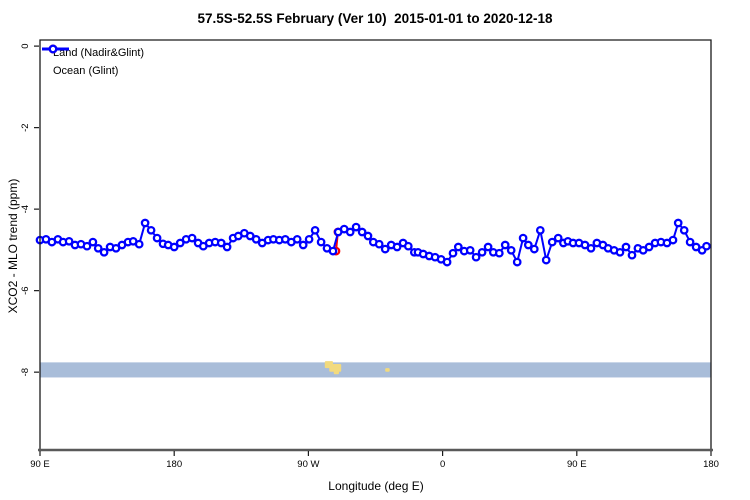  I want to click on x-tick-label: 90 W, so click(308, 464).